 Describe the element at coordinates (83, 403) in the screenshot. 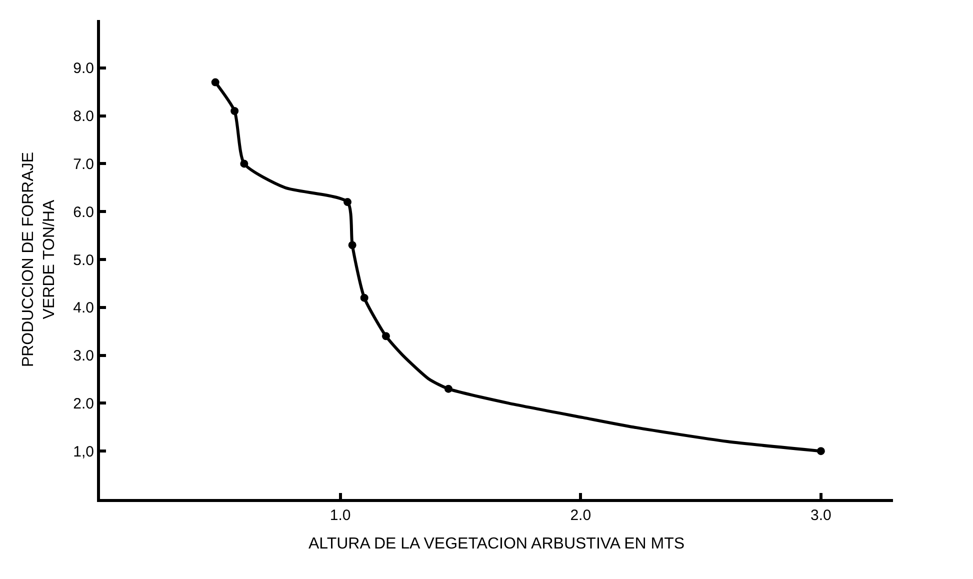

I see `y-tick-label: 2.0` at that location.